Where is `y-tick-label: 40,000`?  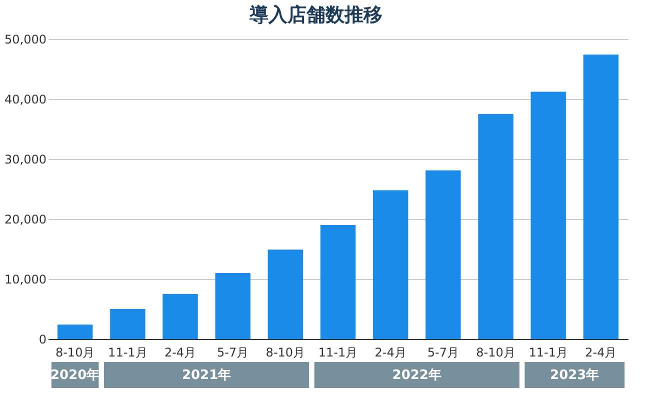
y-tick-label: 40,000 is located at coordinates (25, 99).